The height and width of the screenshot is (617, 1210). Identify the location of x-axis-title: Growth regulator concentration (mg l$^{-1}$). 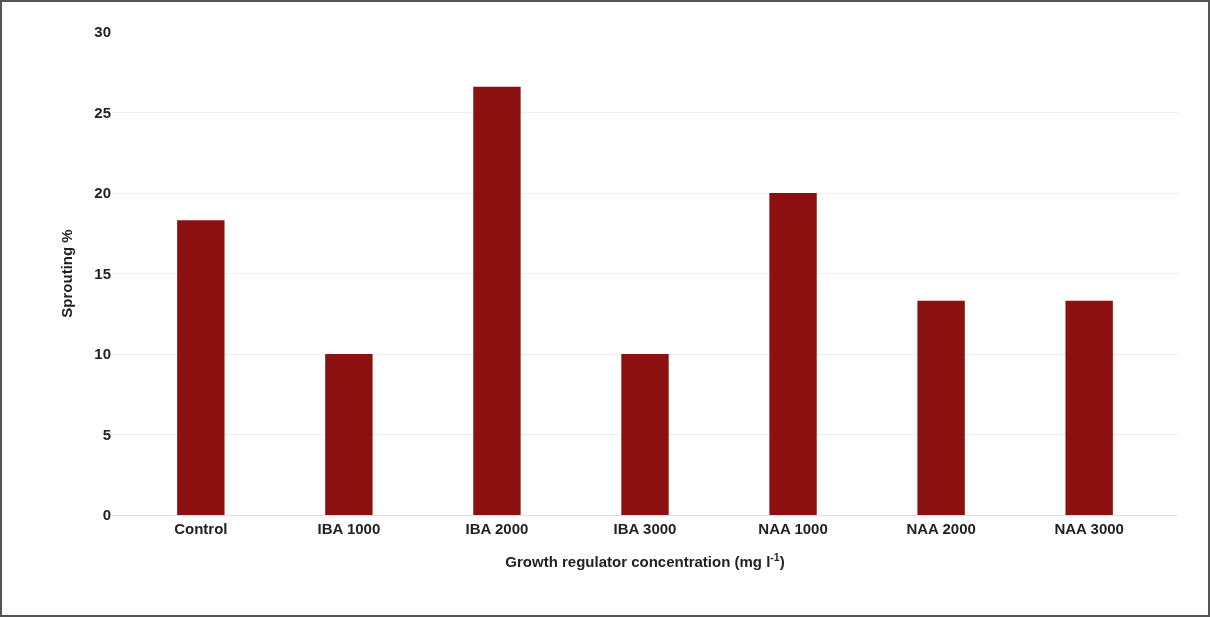
(645, 560).